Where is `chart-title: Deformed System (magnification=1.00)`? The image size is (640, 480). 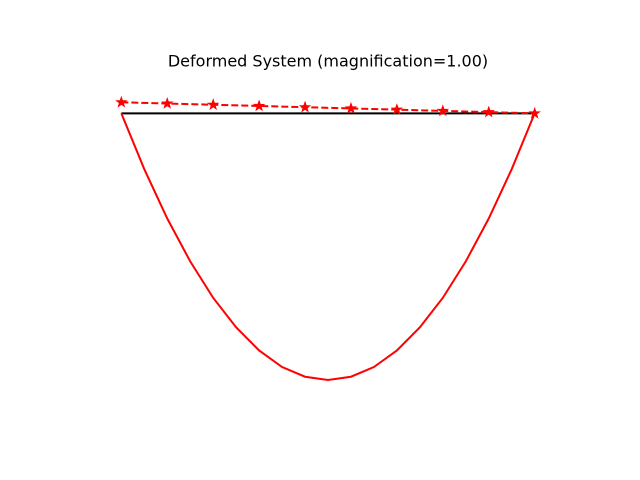 chart-title: Deformed System (magnification=1.00) is located at coordinates (328, 61).